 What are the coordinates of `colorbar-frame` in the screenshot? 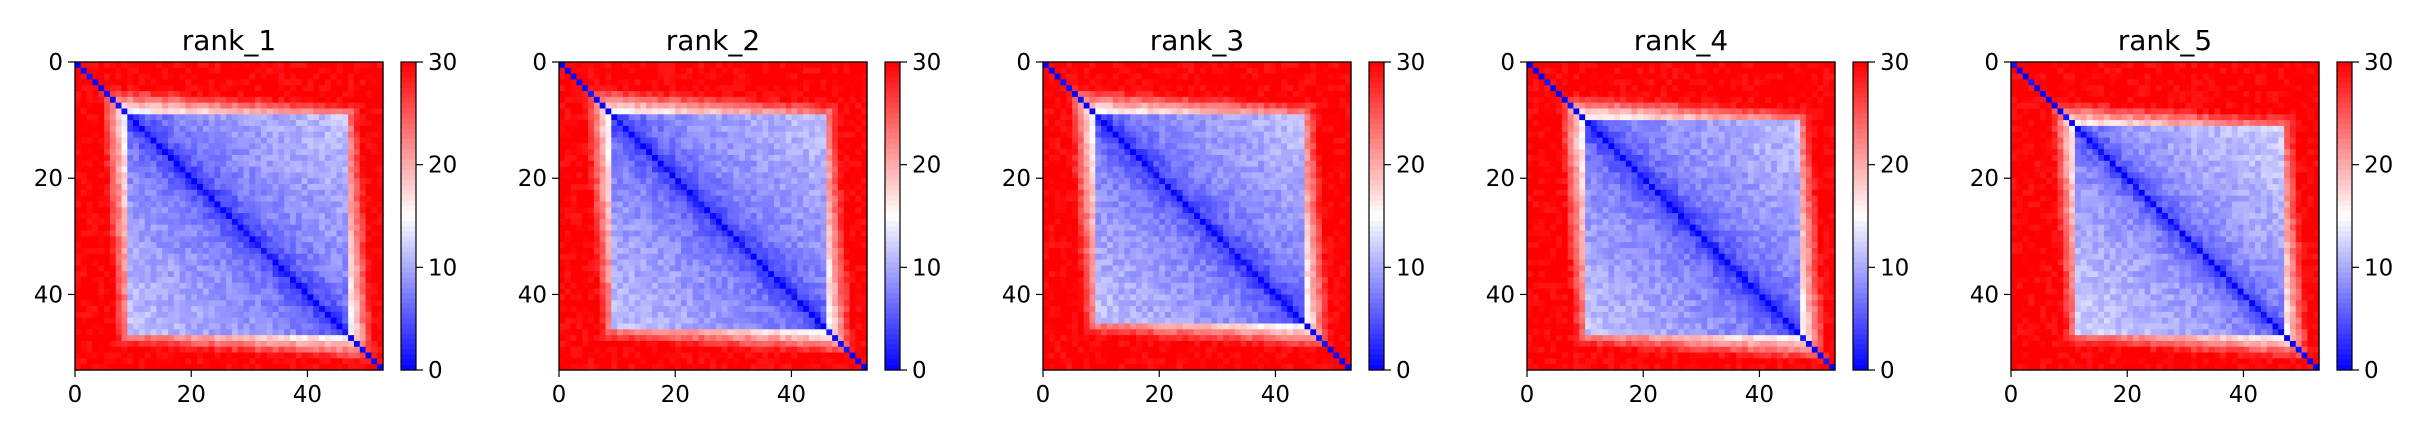 It's located at (408, 216).